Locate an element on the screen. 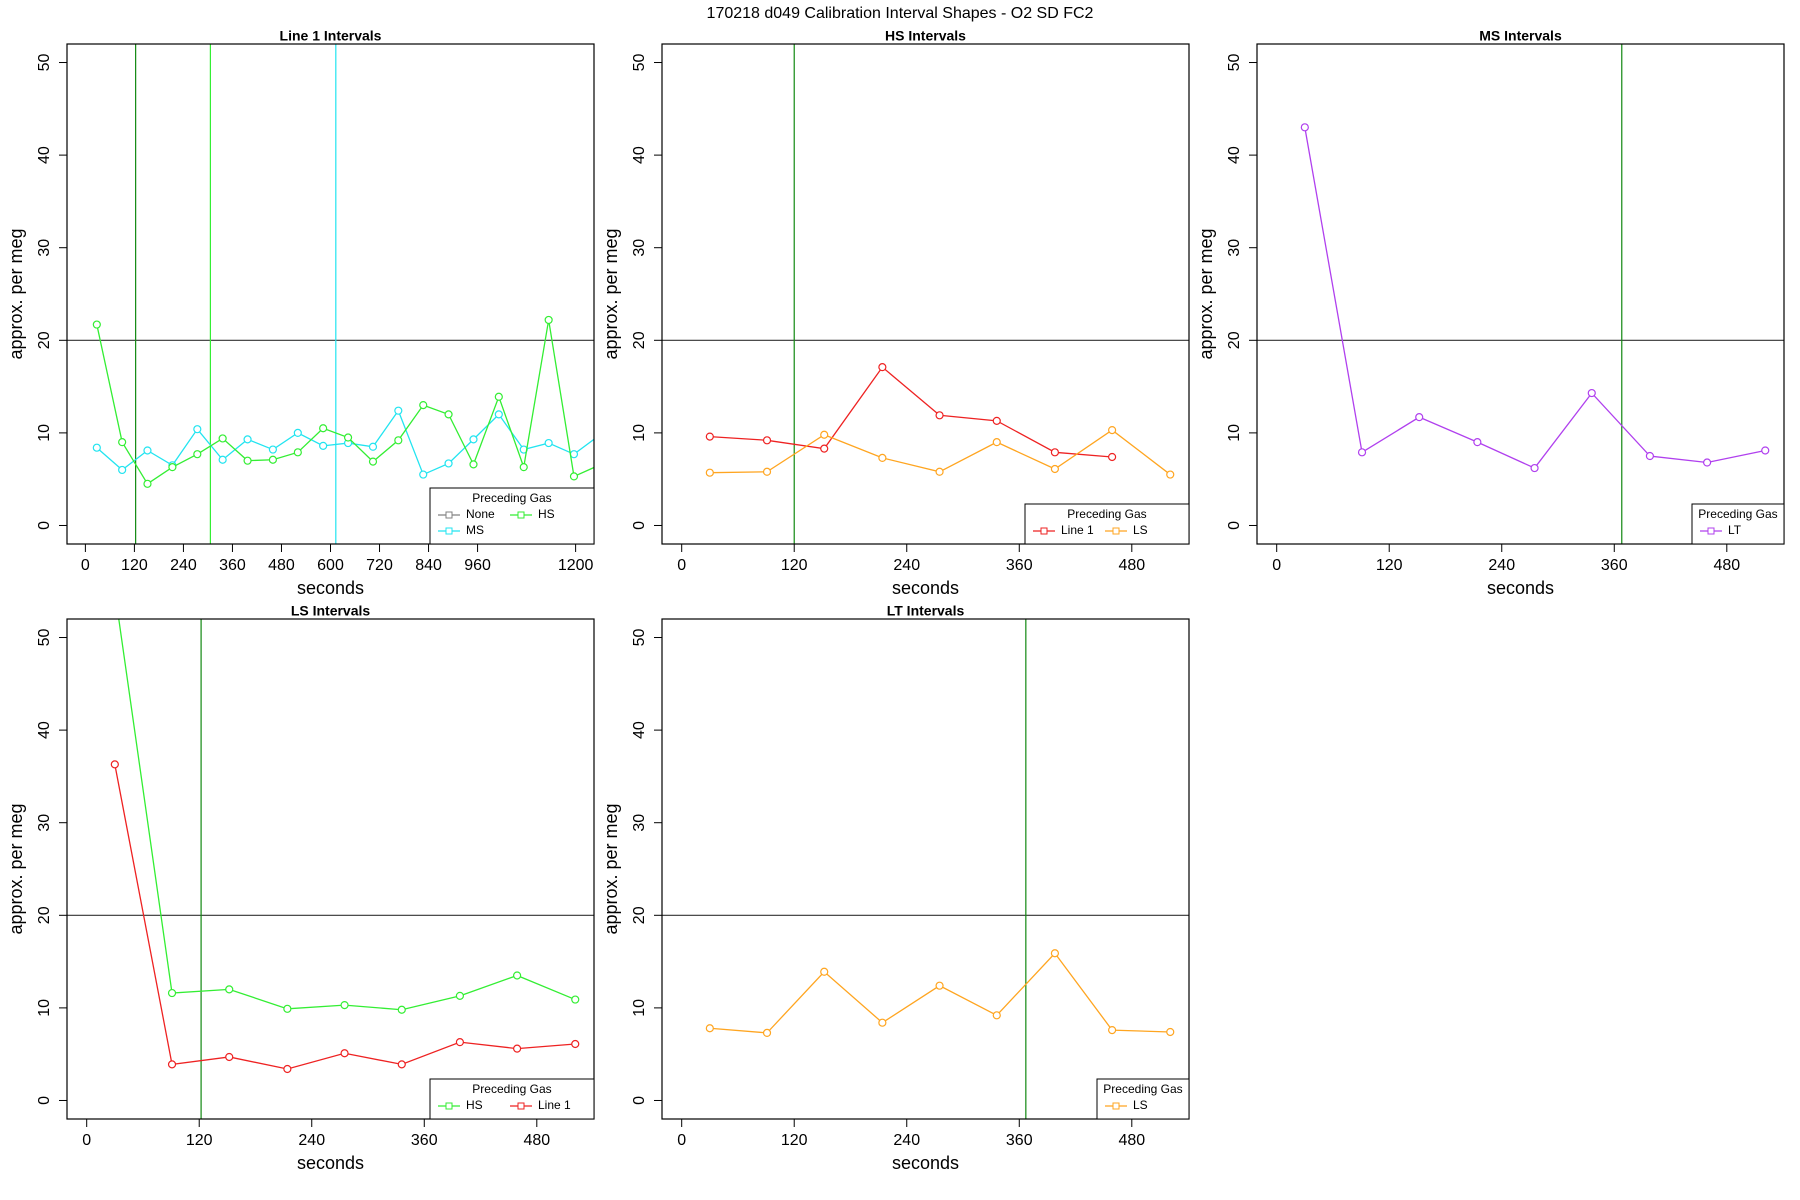 The width and height of the screenshot is (1800, 1200). y-tick-label: 10 is located at coordinates (639, 433).